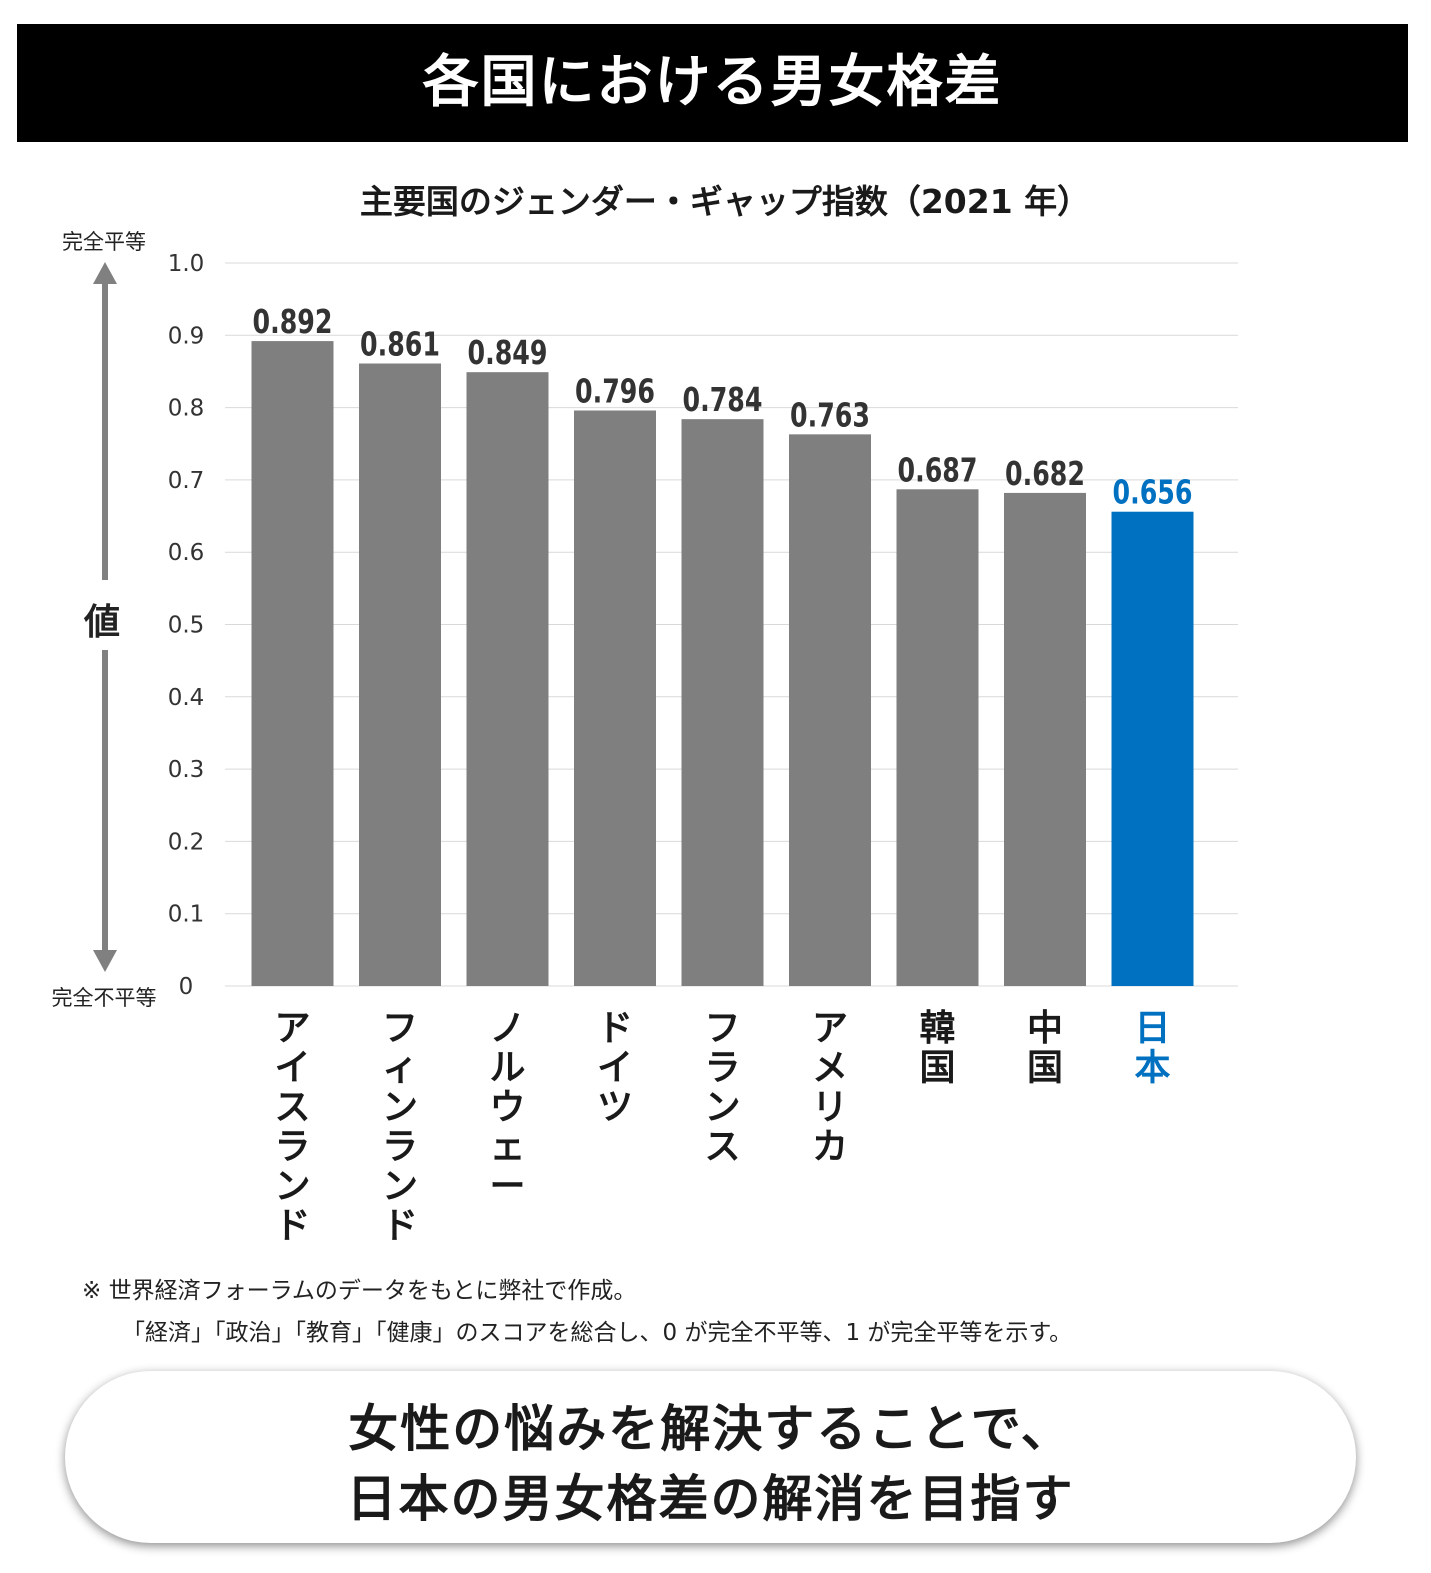 This screenshot has height=1573, width=1431. I want to click on category-label: ドイツ, so click(615, 1068).